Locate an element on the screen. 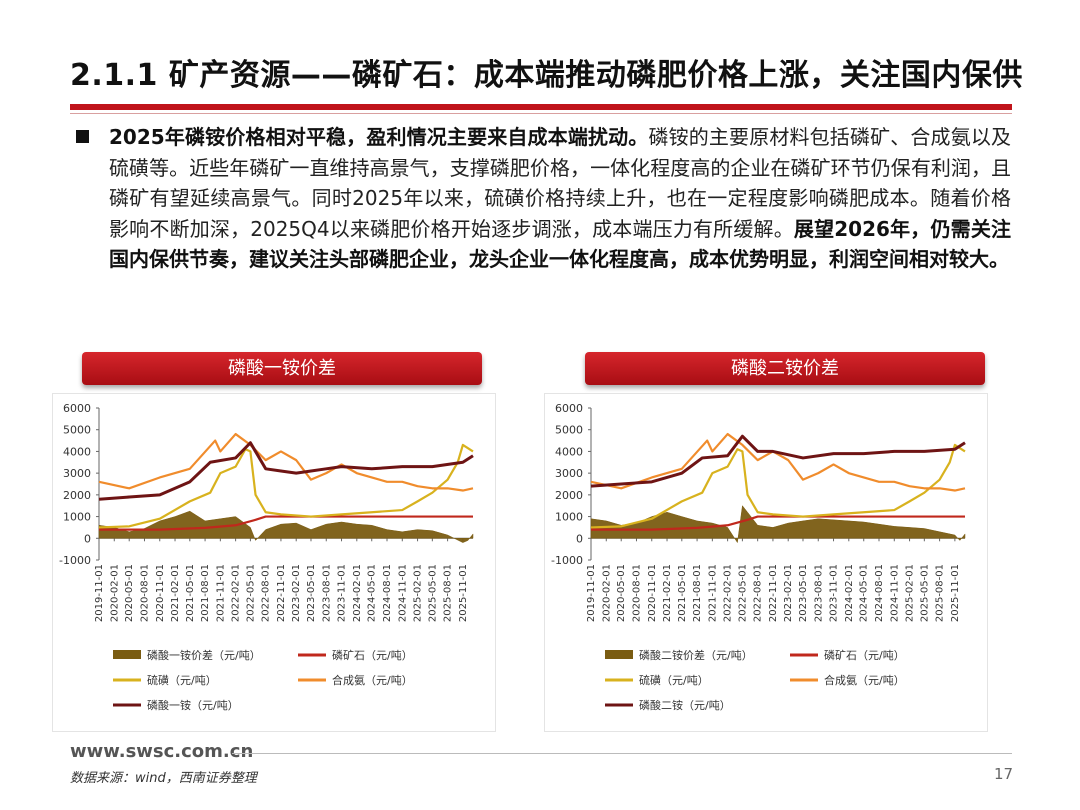  bullet-bold-lead: 2025年磷铵价格相对平稳，盈利情况主要来自成本端扰动。 is located at coordinates (379, 137).